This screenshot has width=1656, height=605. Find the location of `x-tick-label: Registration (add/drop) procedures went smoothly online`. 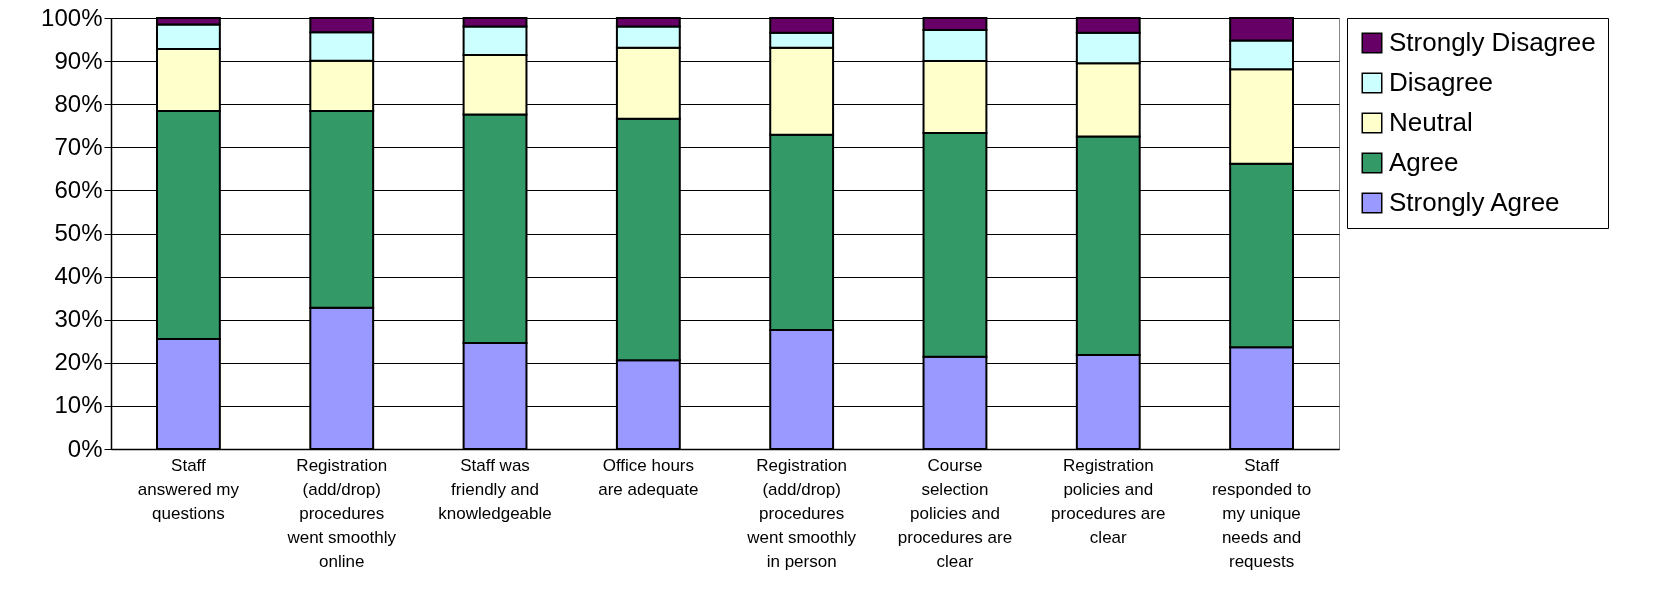

x-tick-label: Registration (add/drop) procedures went smoothly online is located at coordinates (341, 513).